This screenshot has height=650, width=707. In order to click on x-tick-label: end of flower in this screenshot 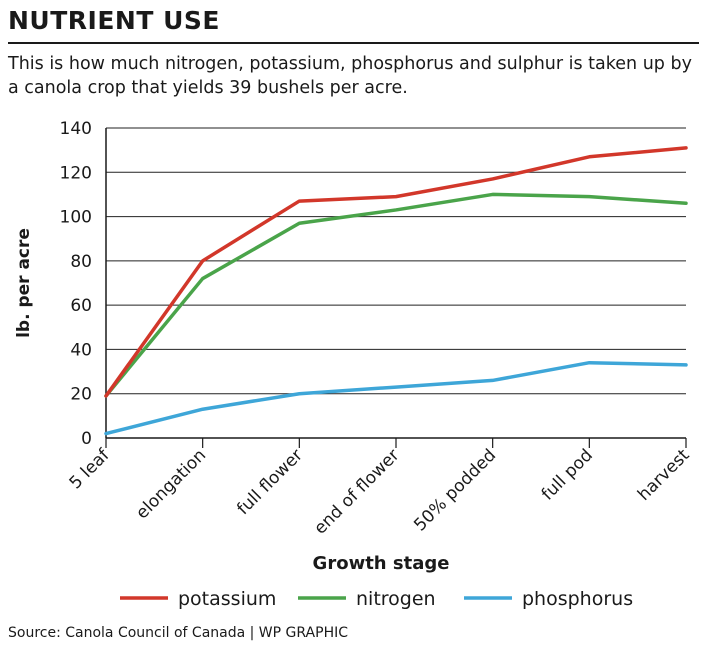, I will do `click(356, 491)`.